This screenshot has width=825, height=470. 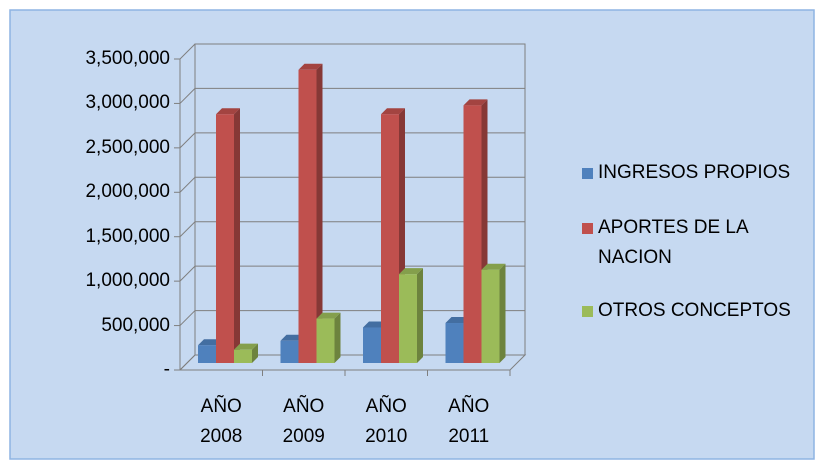 What do you see at coordinates (221, 421) in the screenshot?
I see `x-tick-label: AÑO 2008` at bounding box center [221, 421].